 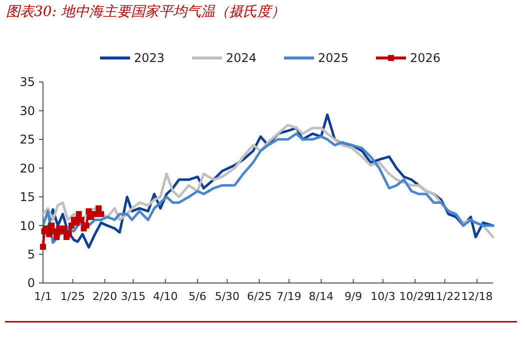 I want to click on y-tick-label: 35, so click(x=27, y=82).